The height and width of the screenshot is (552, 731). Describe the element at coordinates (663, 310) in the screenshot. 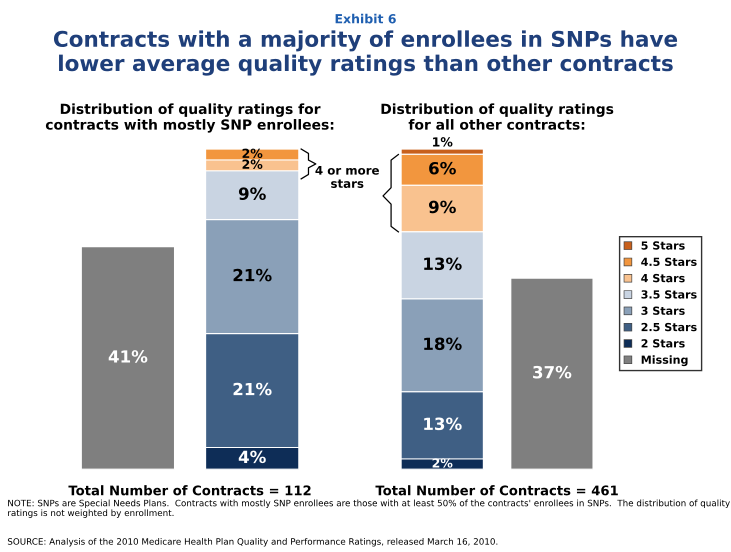

I see `legend-label: 3 Stars` at that location.